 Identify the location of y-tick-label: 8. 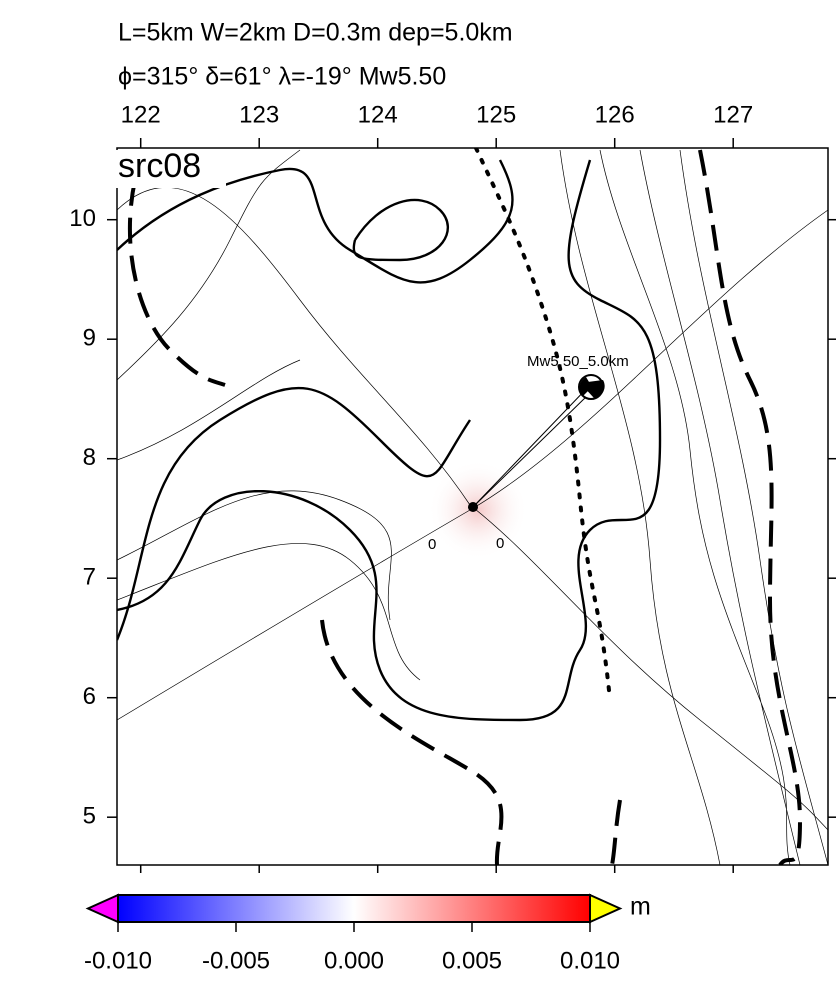
(89, 457).